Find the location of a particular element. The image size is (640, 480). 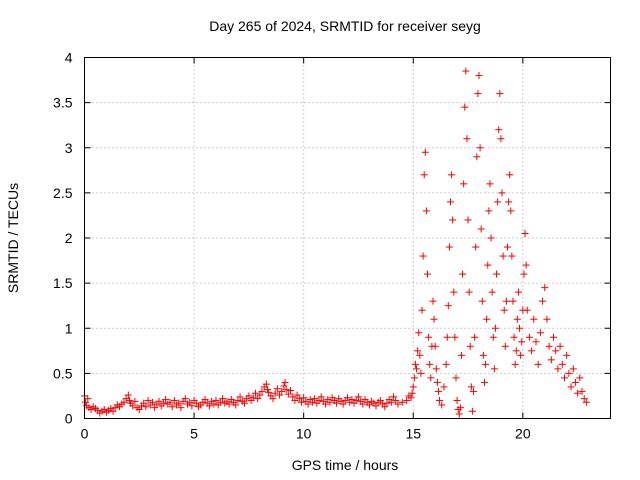

x-tick-label: 20 is located at coordinates (523, 434).